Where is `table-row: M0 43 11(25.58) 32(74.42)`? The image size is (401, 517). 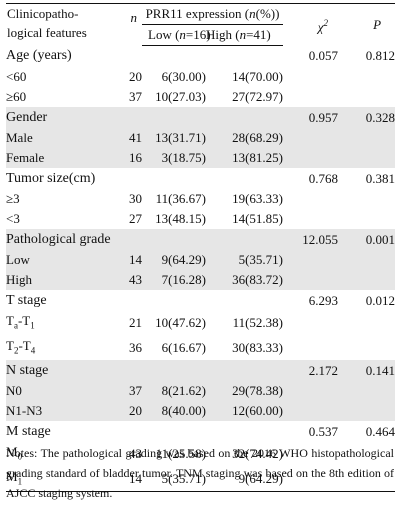 table-row: M0 43 11(25.58) 32(74.42) is located at coordinates (200, 454).